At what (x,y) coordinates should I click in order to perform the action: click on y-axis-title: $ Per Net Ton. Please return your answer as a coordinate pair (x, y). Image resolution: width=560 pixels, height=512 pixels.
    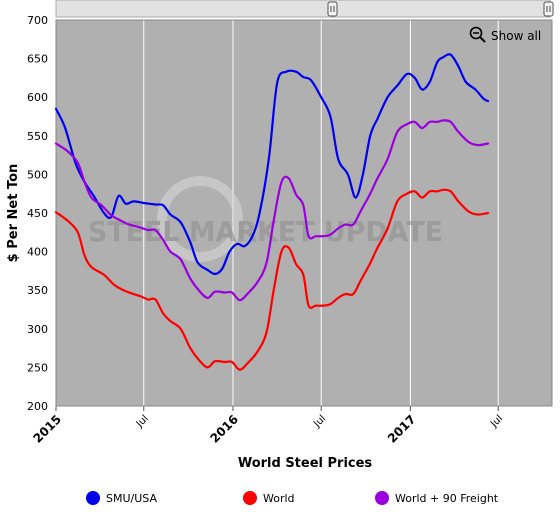
    Looking at the image, I should click on (13, 213).